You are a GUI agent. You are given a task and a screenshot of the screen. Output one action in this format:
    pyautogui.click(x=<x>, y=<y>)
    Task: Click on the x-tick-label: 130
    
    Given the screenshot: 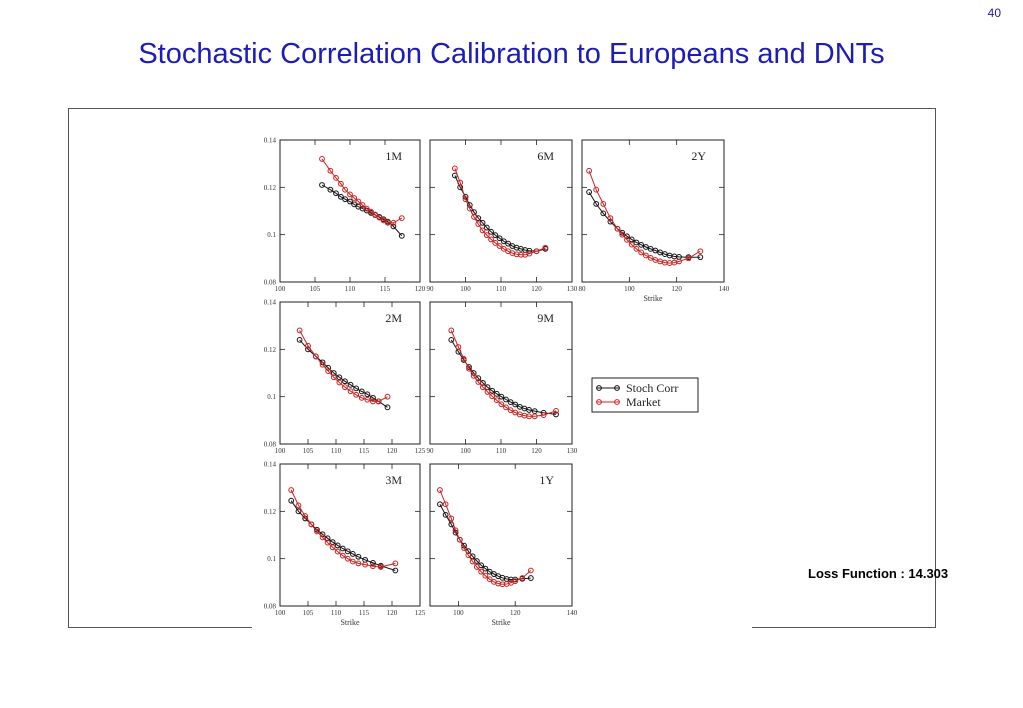 What is the action you would take?
    pyautogui.click(x=572, y=289)
    